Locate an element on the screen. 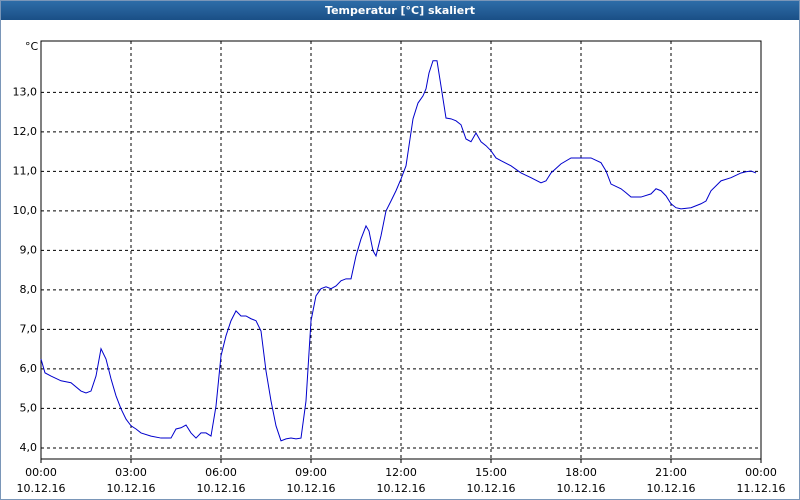  x-tick-label: 12:00 10.12.16 is located at coordinates (401, 480).